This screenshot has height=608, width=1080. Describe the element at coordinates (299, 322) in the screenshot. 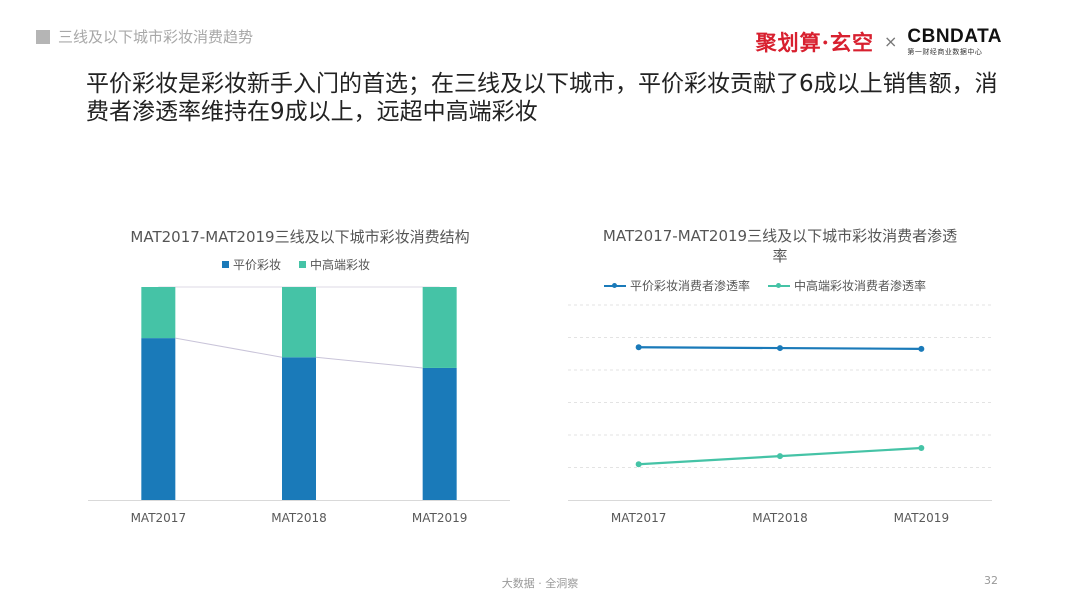

I see `bar-premium-MAT2018` at that location.